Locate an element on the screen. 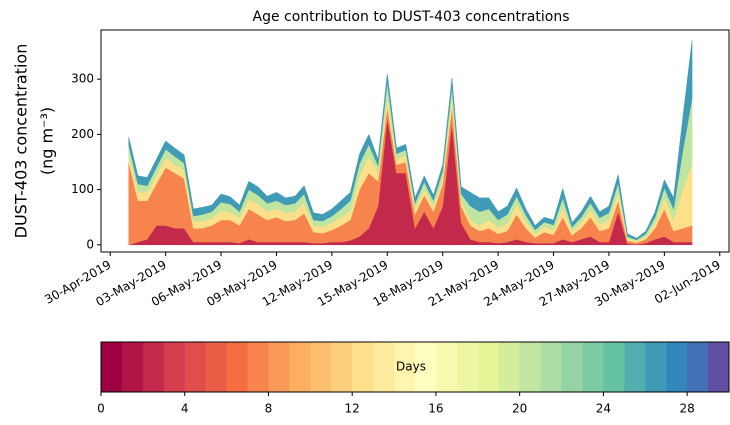  colorbar-tick-label: 16 is located at coordinates (435, 409).